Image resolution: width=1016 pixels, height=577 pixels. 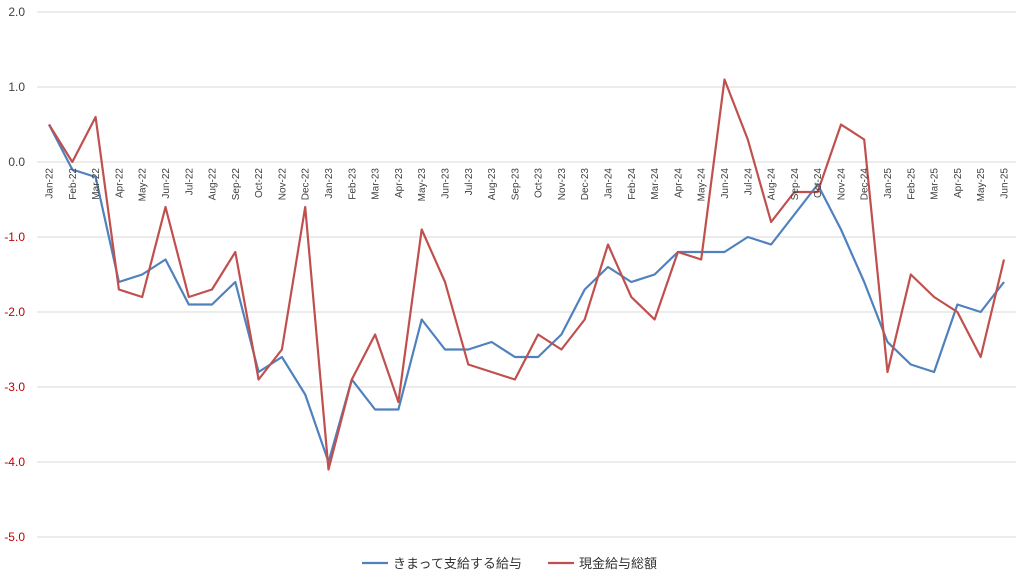 I want to click on y-tick-label: 1.0, so click(x=16, y=87).